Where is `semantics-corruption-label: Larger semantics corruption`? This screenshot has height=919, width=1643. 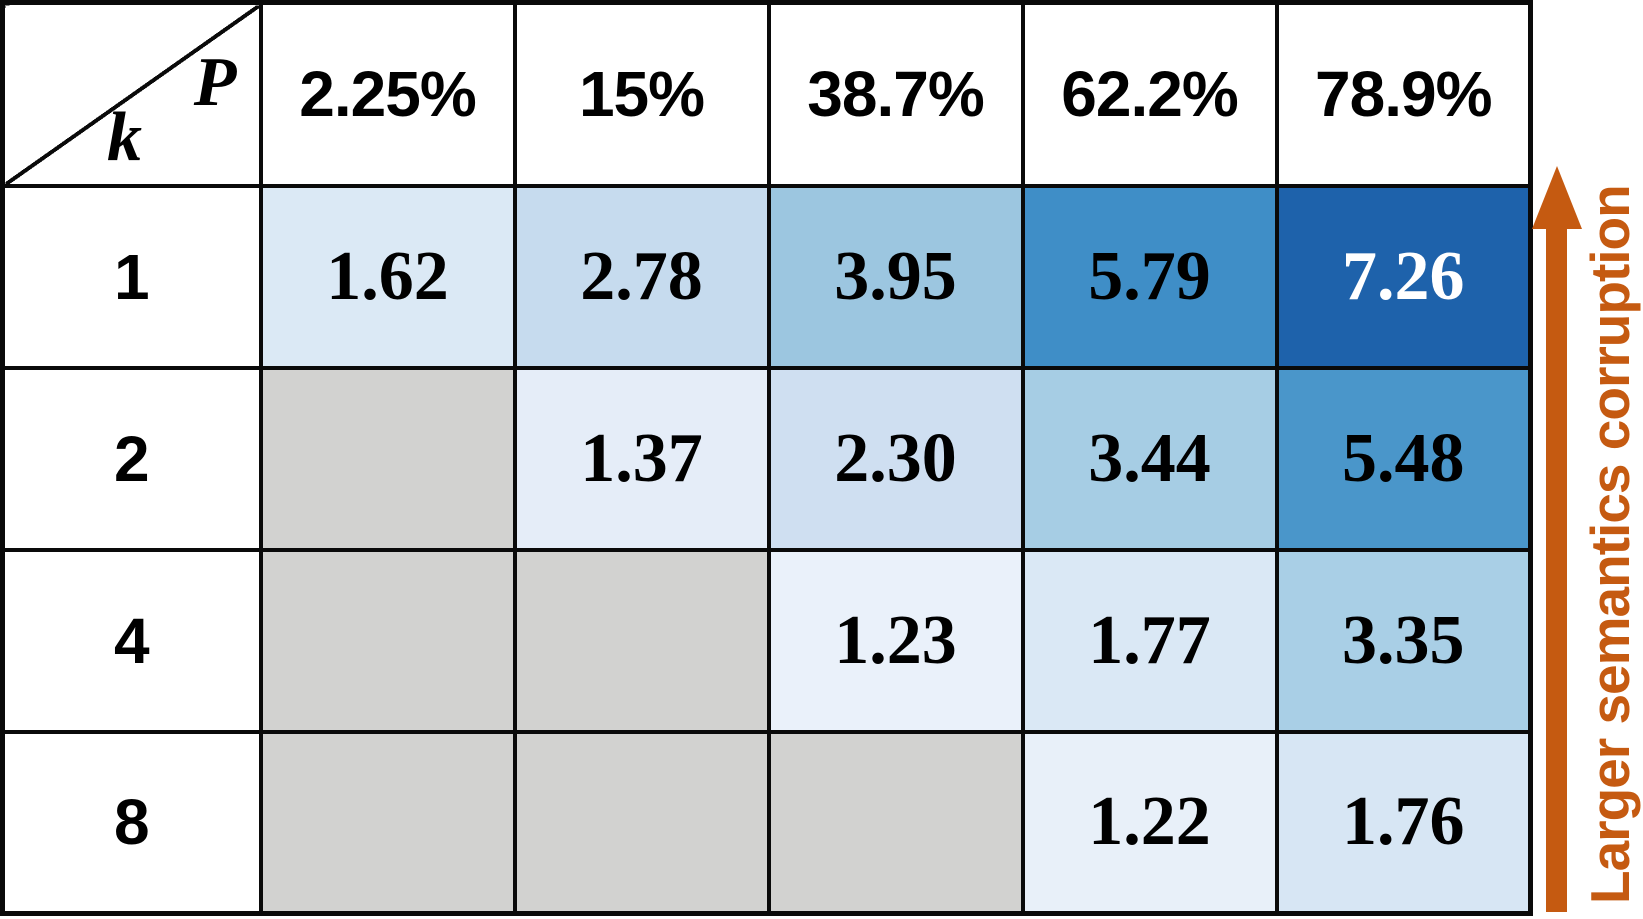 semantics-corruption-label: Larger semantics corruption is located at coordinates (1610, 544).